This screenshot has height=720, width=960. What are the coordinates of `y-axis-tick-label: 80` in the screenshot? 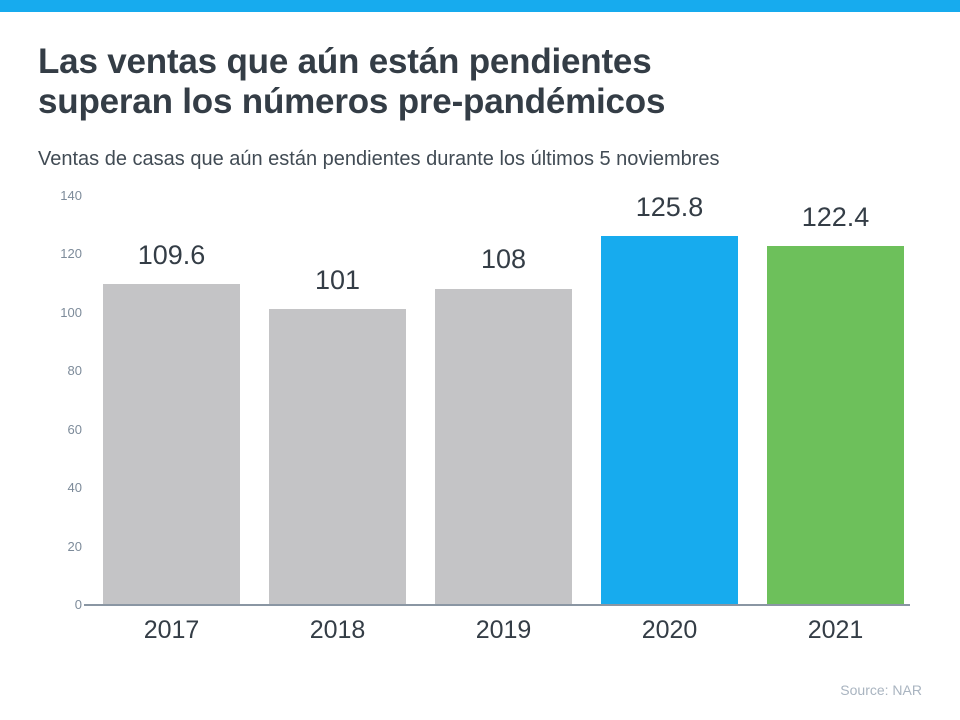 It's located at (74, 371).